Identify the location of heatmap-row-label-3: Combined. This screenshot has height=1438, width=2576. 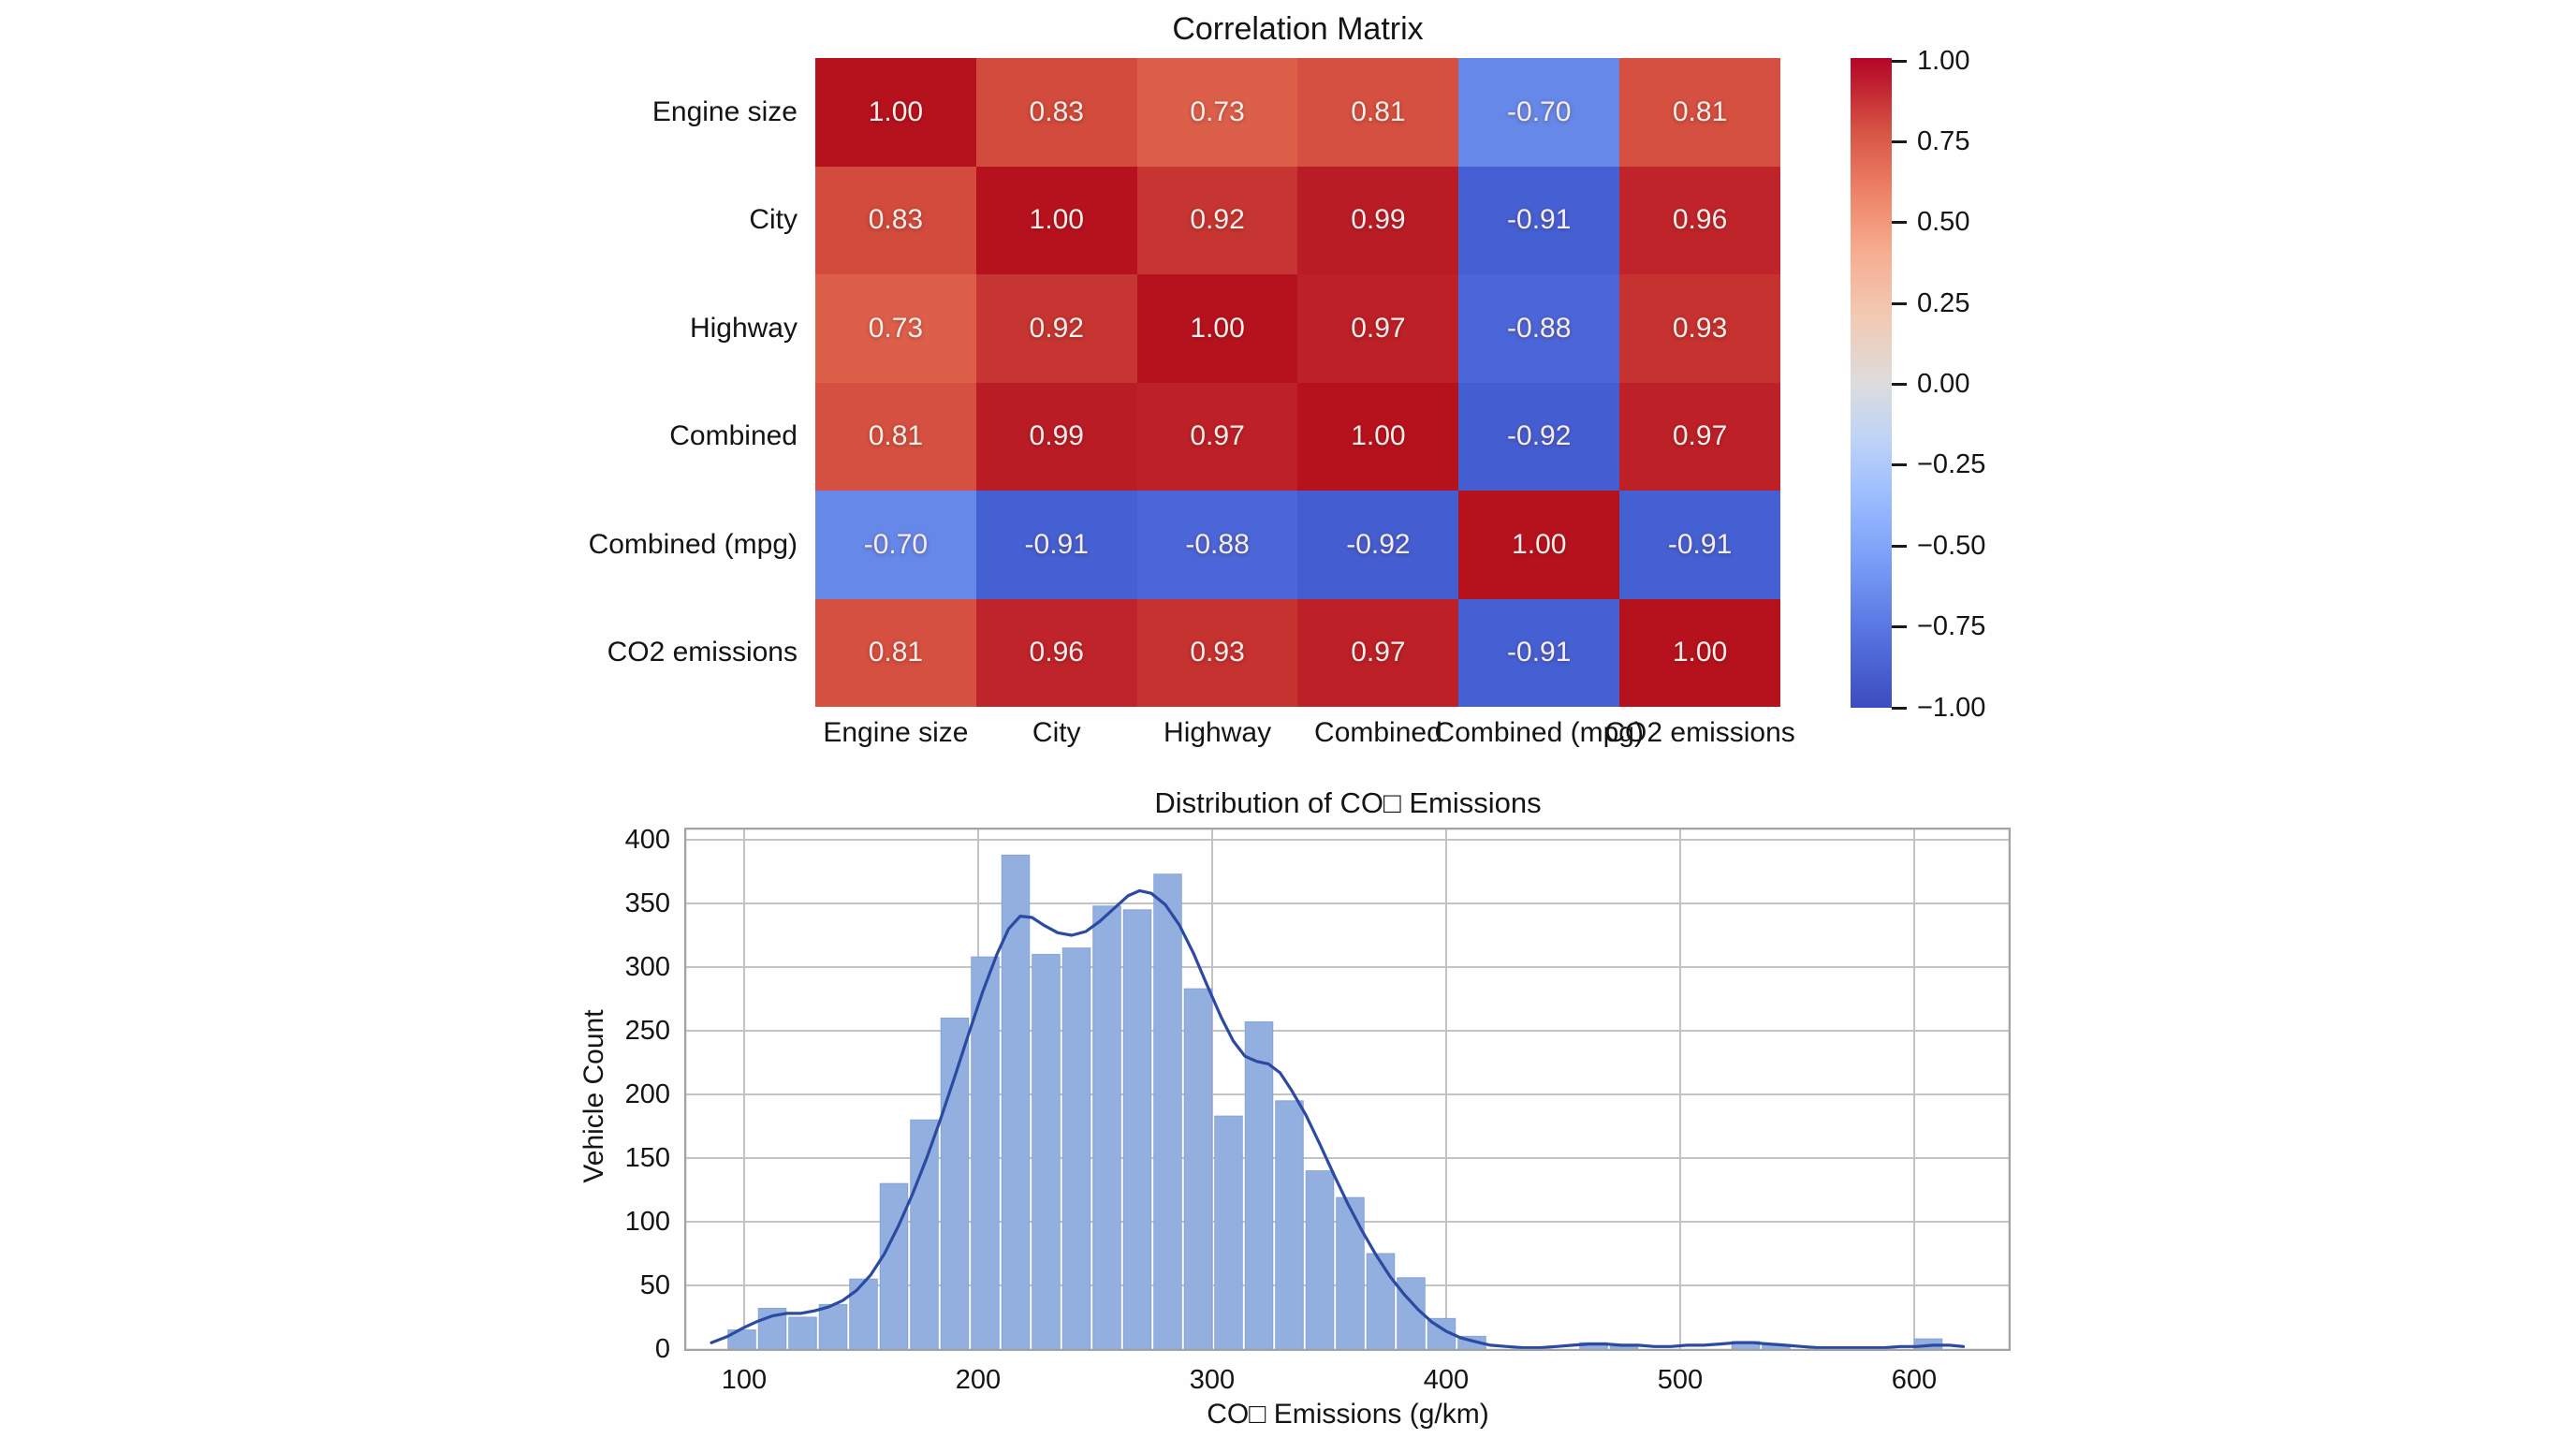
(733, 436).